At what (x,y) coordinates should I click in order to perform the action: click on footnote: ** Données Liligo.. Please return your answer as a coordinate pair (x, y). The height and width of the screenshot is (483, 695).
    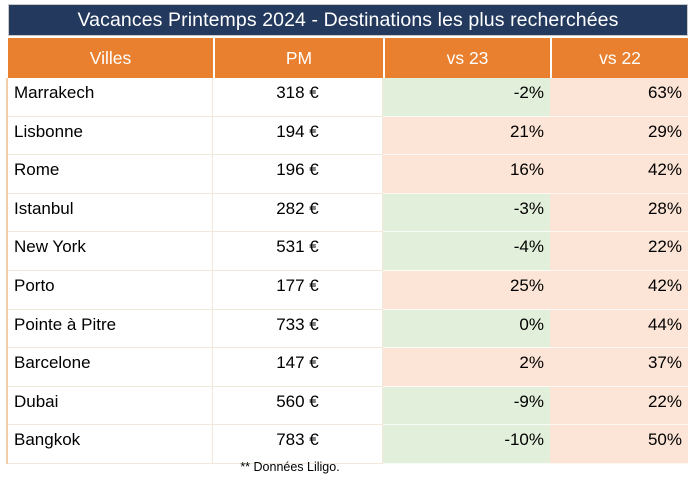
    Looking at the image, I should click on (290, 467).